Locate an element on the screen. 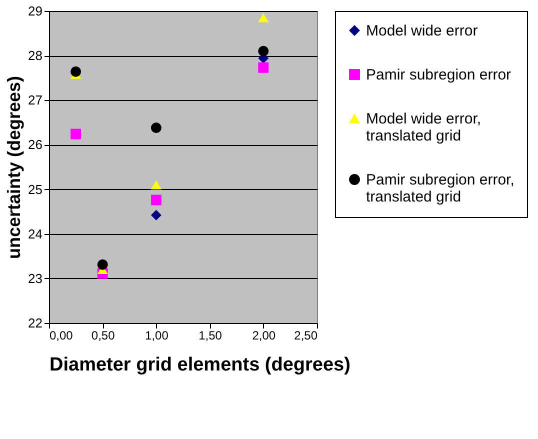 This screenshot has height=439, width=538. y-tick-label: 23 is located at coordinates (35, 278).